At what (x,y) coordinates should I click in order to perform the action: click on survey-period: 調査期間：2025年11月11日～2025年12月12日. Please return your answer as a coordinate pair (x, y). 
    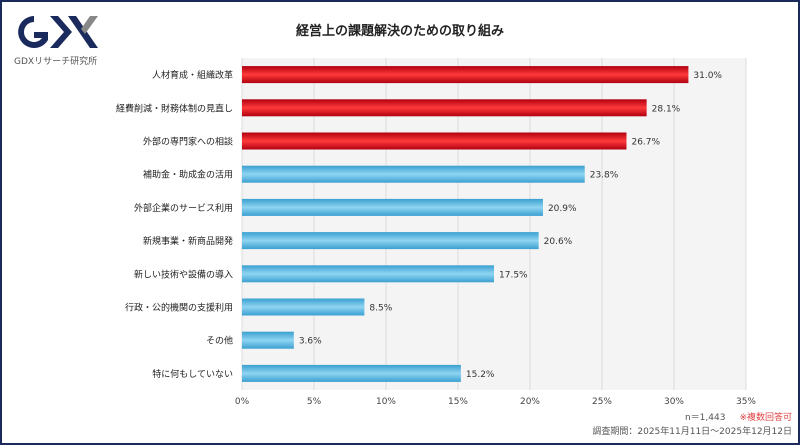
    Looking at the image, I should click on (692, 432).